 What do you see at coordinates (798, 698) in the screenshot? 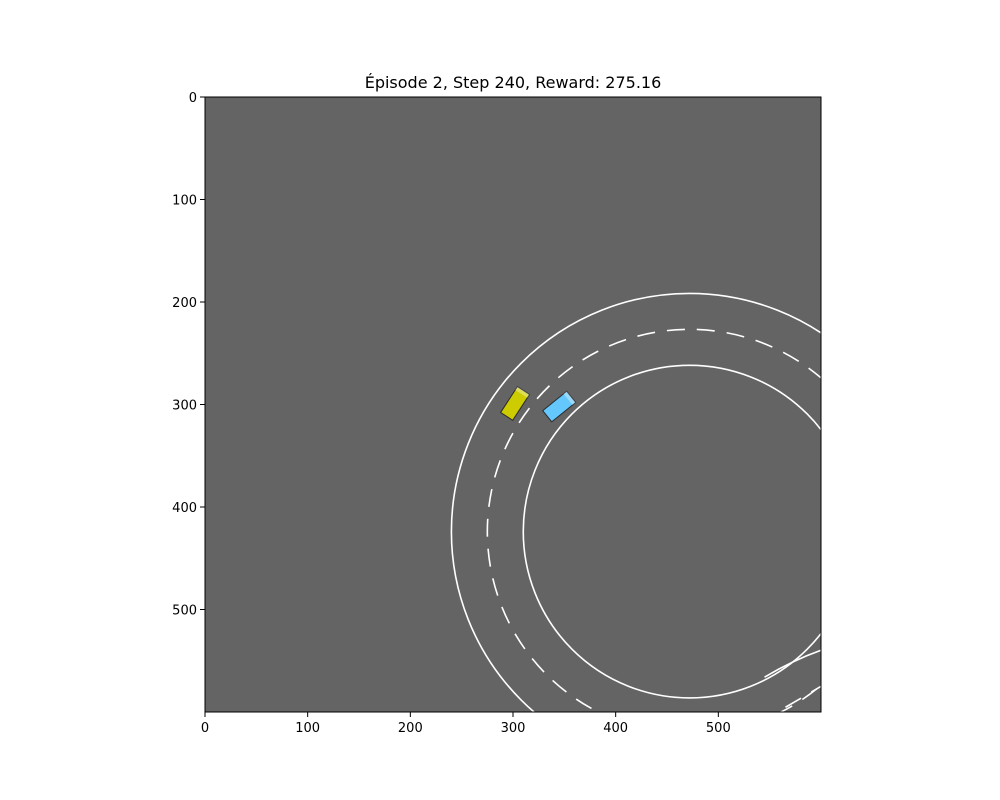
I see `exit-road-divider` at bounding box center [798, 698].